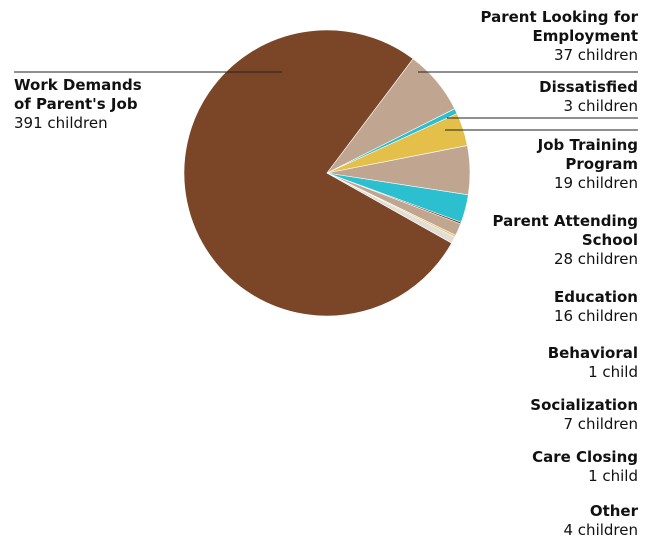 This screenshot has height=538, width=656. I want to click on slice-label: Education 16 children, so click(538, 307).